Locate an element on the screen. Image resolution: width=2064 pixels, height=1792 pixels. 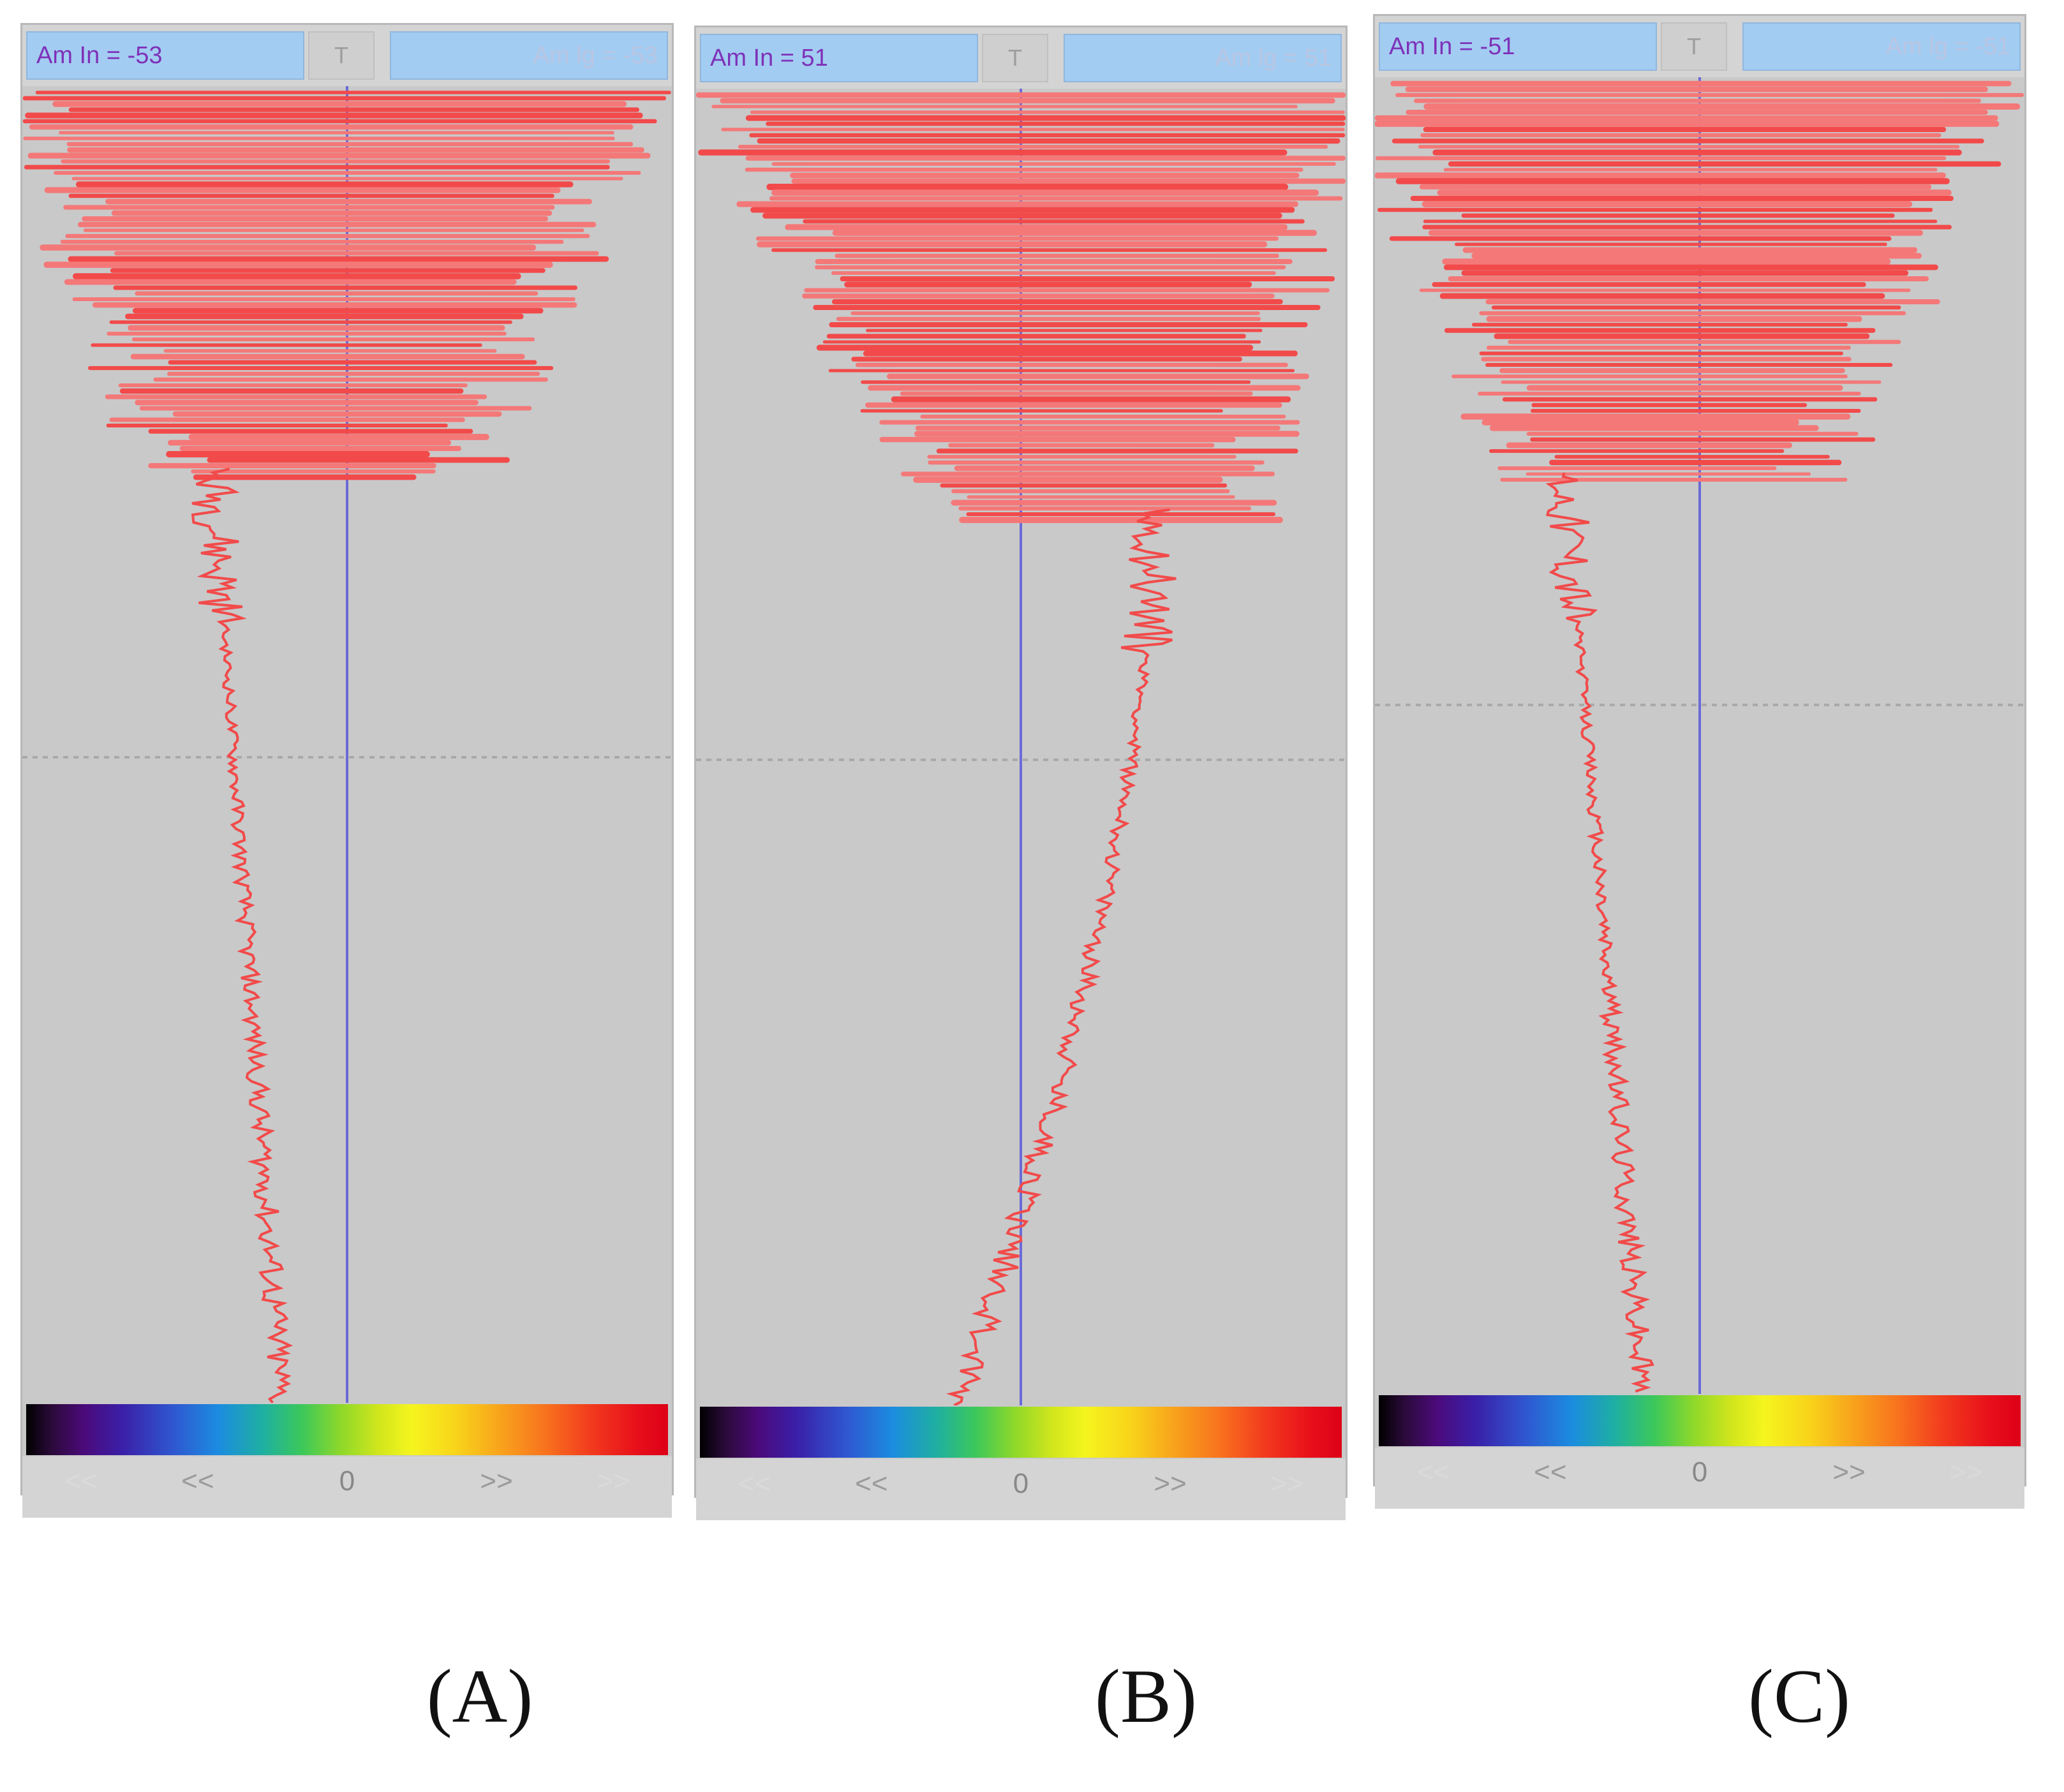
panel-header: Am In = -51 T Am lg = -51 is located at coordinates (1699, 46).